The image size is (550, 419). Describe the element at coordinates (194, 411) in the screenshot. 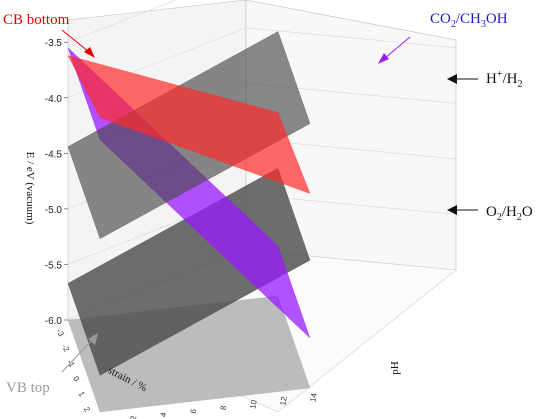

I see `ph-tick-label: 6` at that location.